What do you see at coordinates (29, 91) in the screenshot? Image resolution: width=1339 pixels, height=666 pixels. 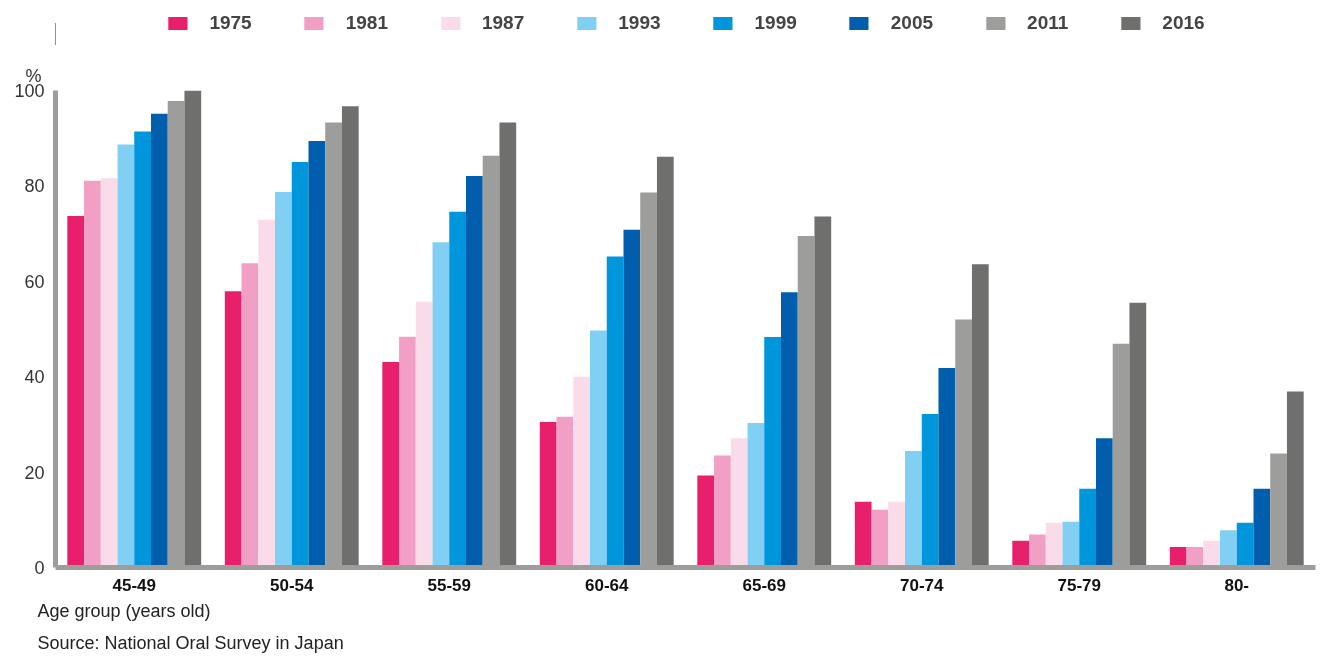 I see `y-tick-label: 100` at bounding box center [29, 91].